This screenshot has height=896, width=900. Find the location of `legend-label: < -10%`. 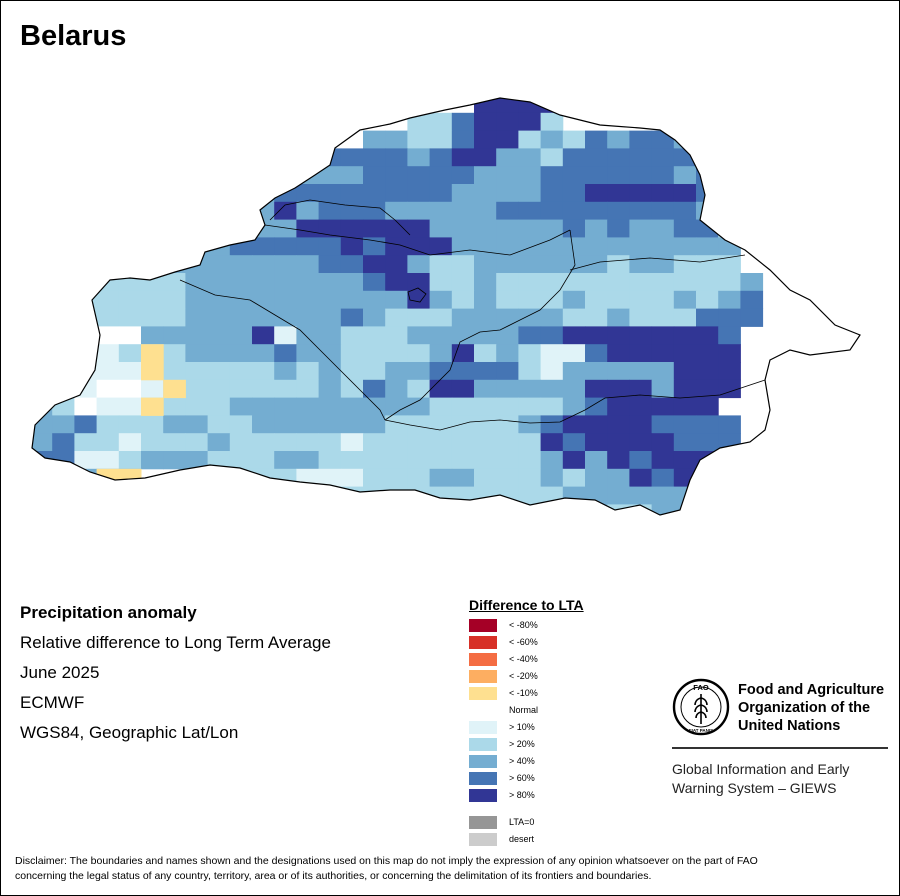

legend-label: < -10% is located at coordinates (523, 693).